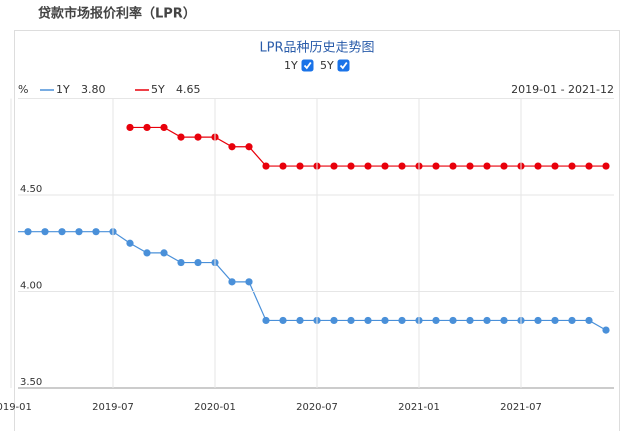  I want to click on toggle-label: 1Y, so click(291, 65).